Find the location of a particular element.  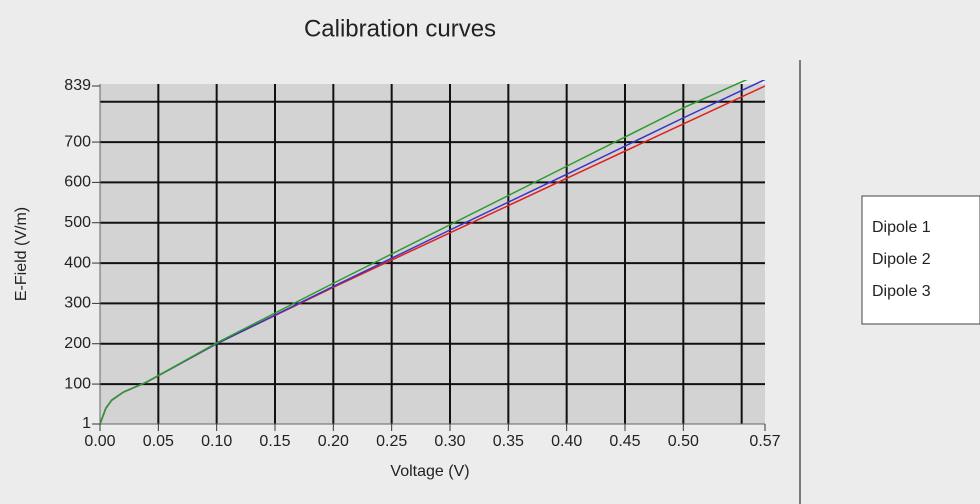

y-tick-label: 700 is located at coordinates (77, 141).